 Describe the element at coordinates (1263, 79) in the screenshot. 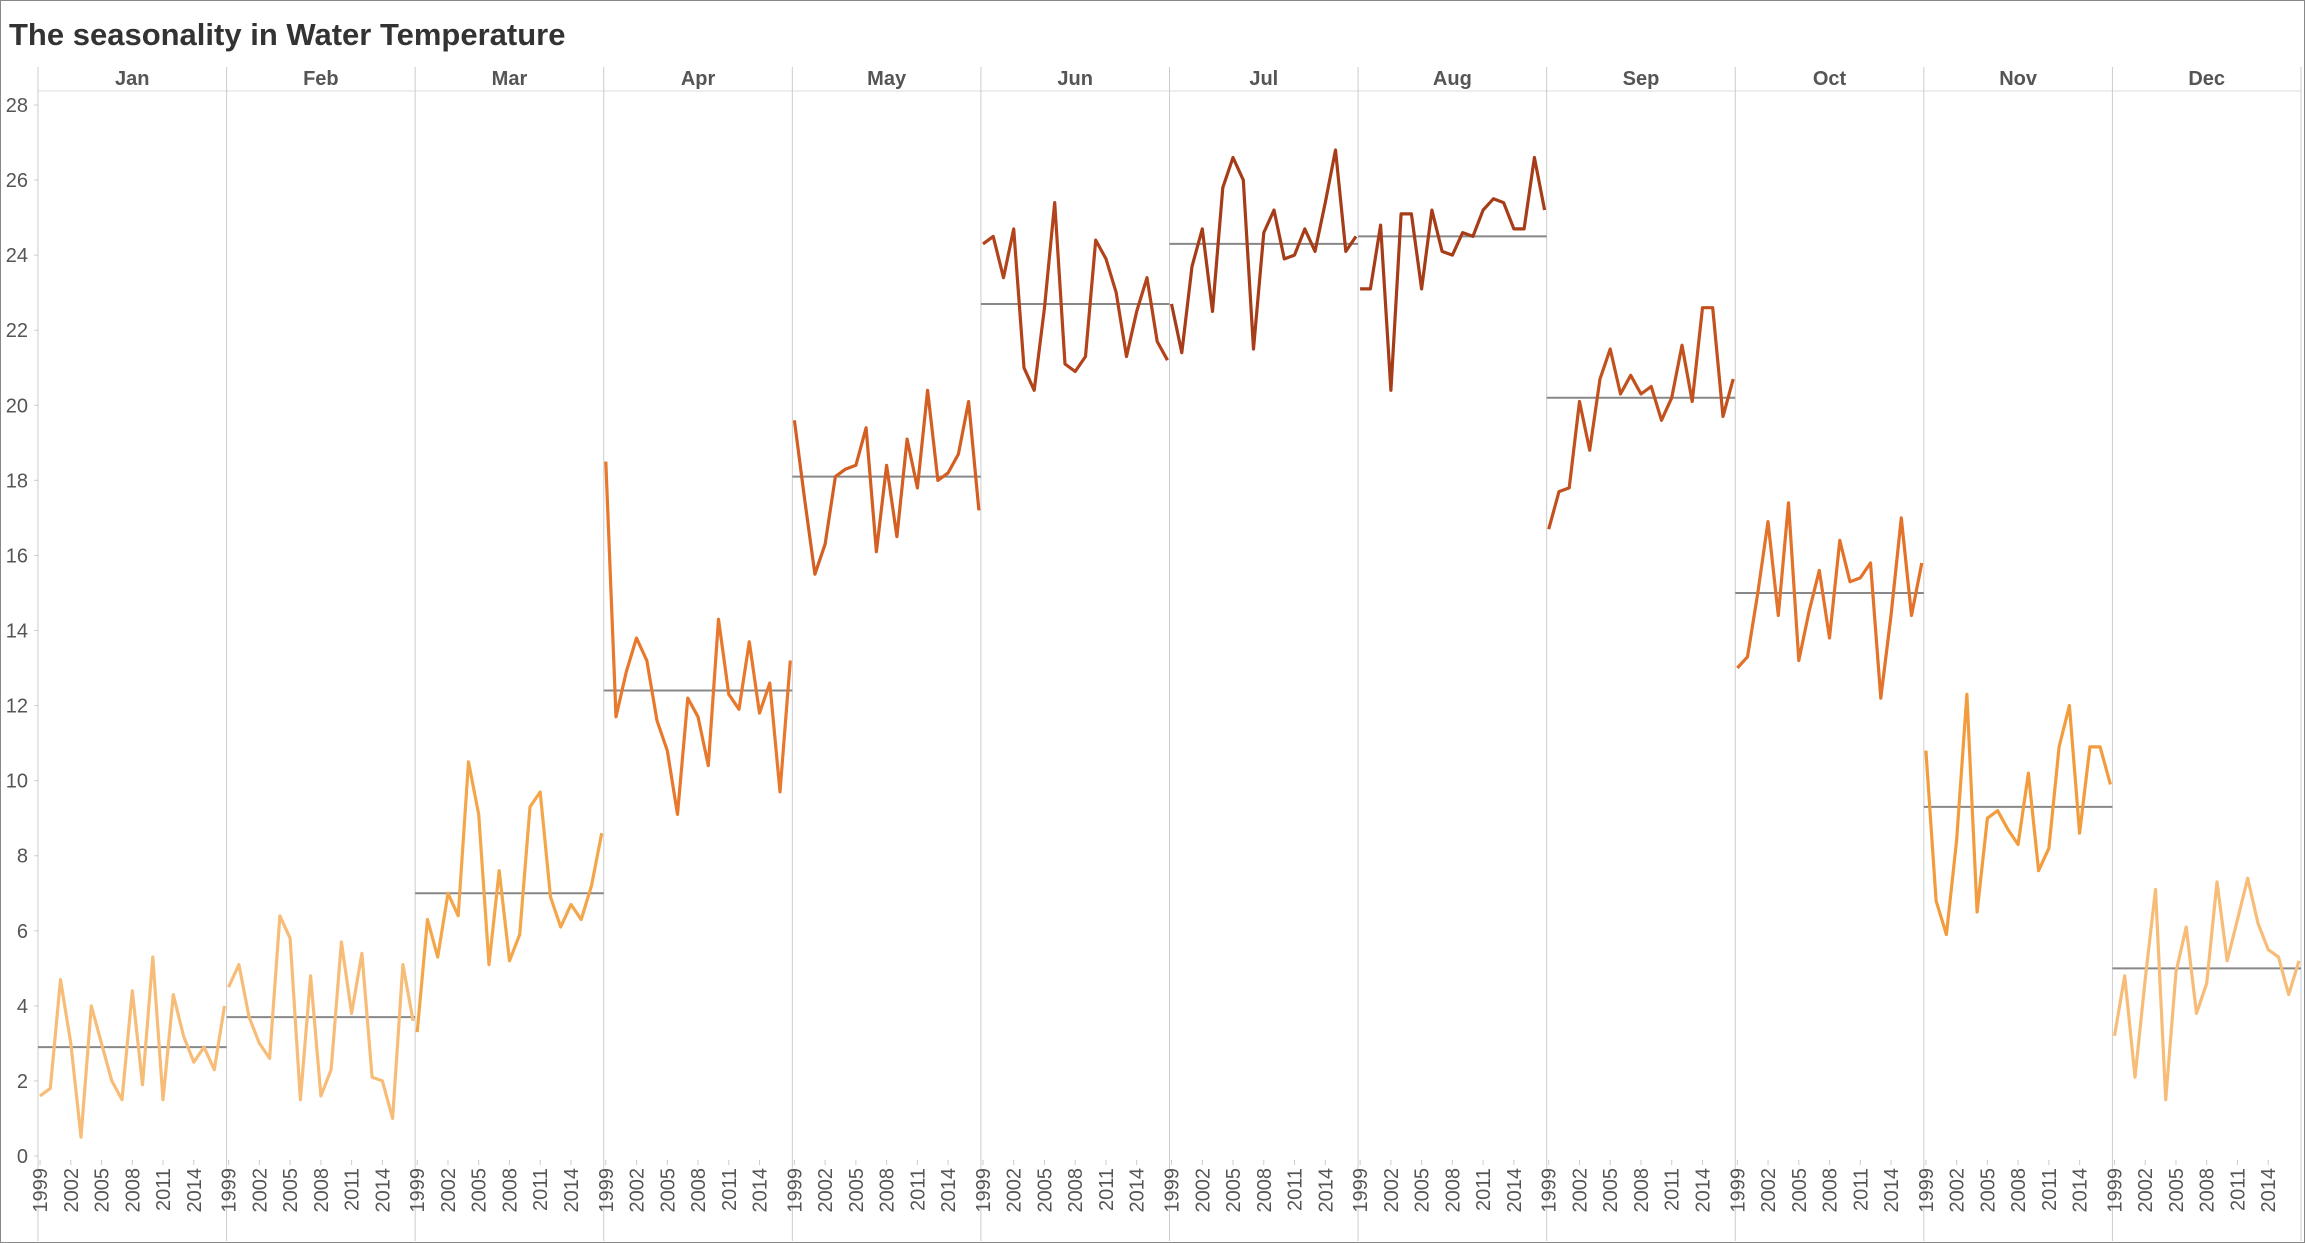

I see `panel-header: Jul` at that location.